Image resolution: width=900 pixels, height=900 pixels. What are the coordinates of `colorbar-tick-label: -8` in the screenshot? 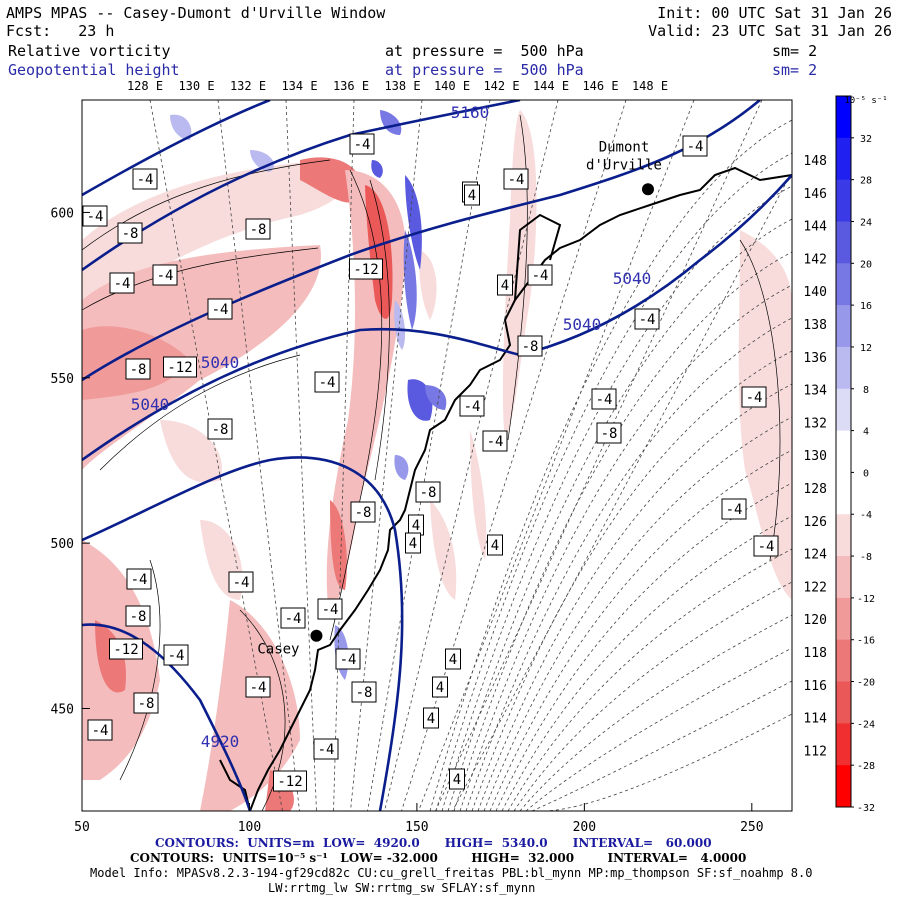 It's located at (866, 557).